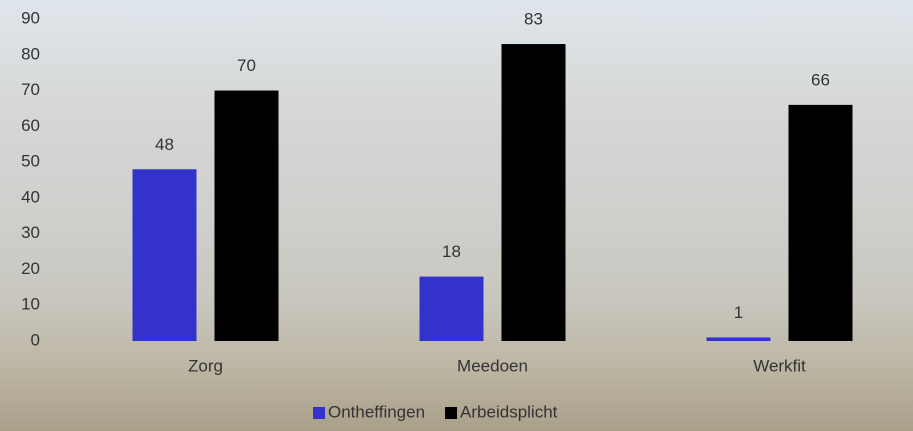 The image size is (913, 431). I want to click on y-tick-label: 30, so click(30, 232).